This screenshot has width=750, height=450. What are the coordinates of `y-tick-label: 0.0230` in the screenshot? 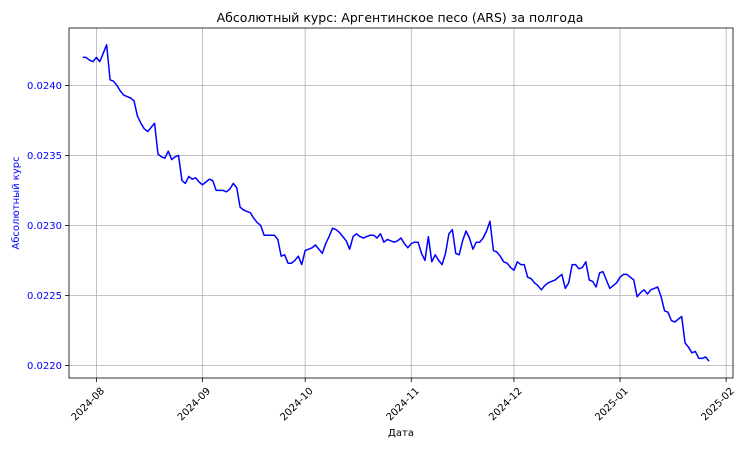 It's located at (44, 226).